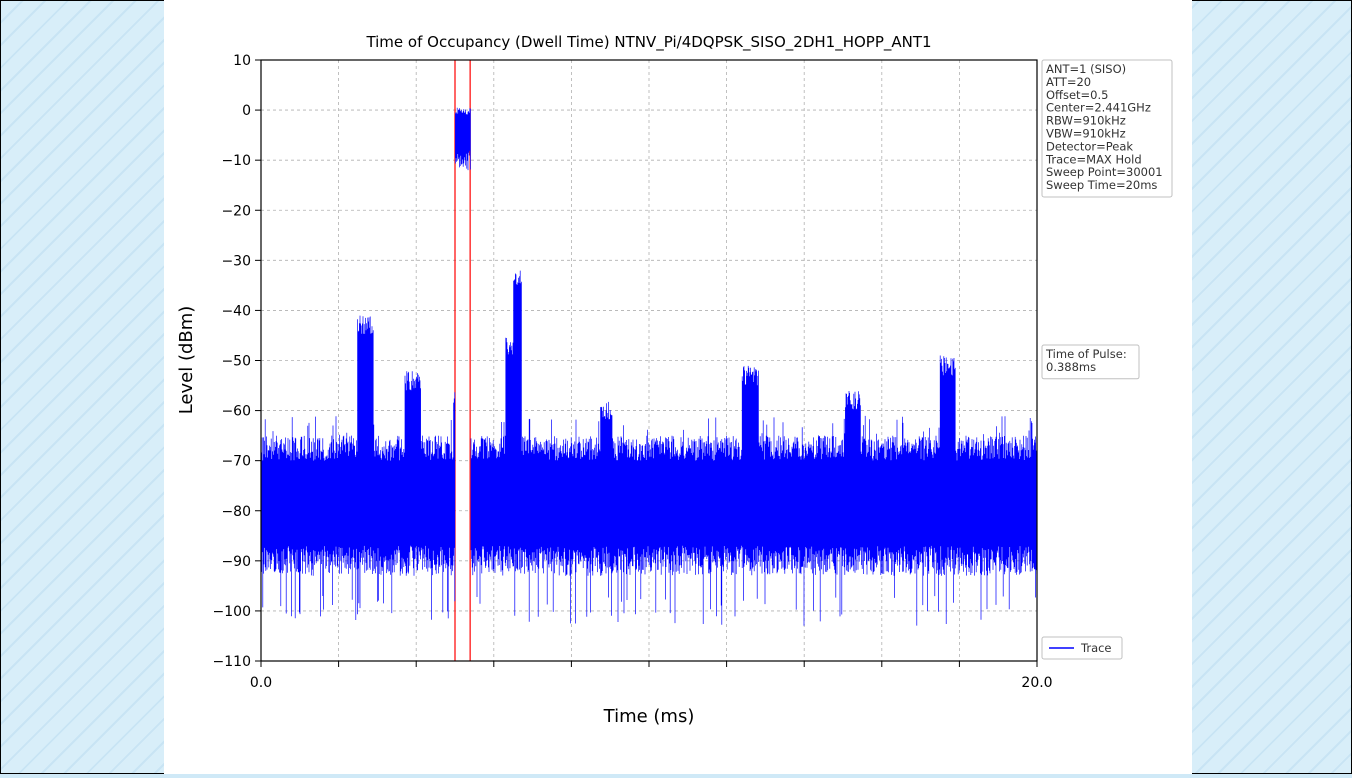 This screenshot has height=778, width=1352. Describe the element at coordinates (1093, 159) in the screenshot. I see `settings-annotation-line: Trace=MAX Hold` at that location.